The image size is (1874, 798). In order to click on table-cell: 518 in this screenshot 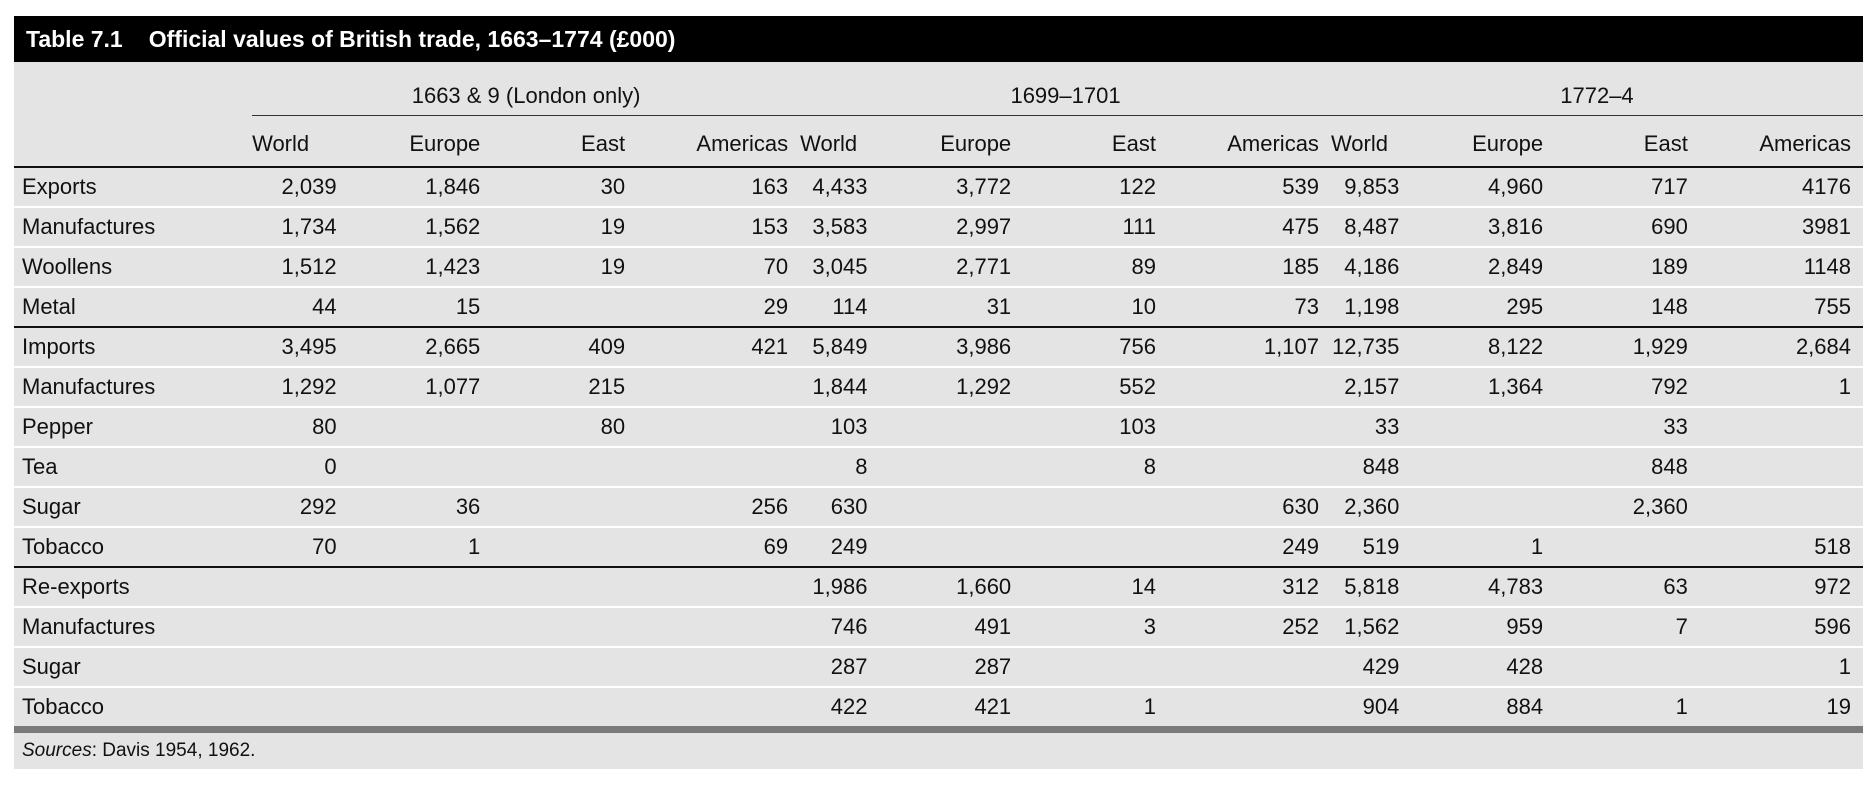, I will do `click(1781, 547)`.